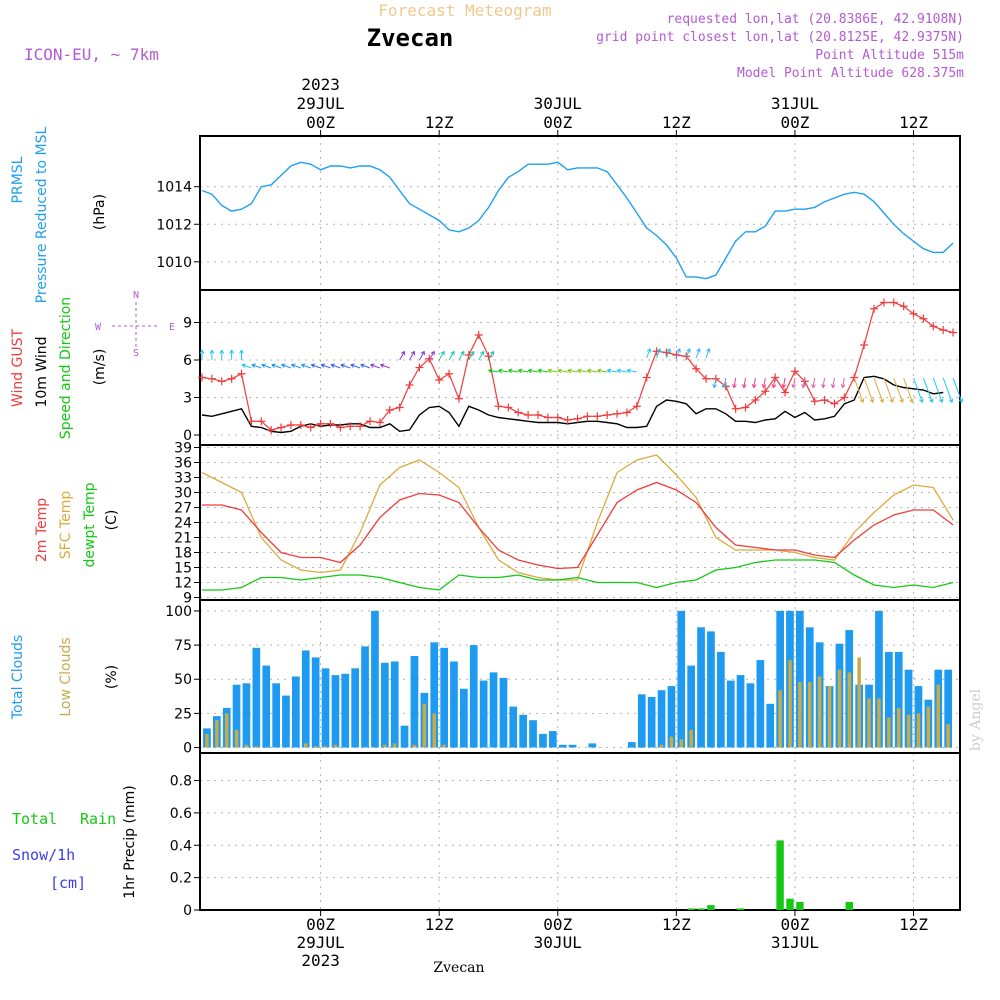 This screenshot has height=1000, width=1000. What do you see at coordinates (676, 924) in the screenshot?
I see `xtick-bottom-hour: 12Z` at bounding box center [676, 924].